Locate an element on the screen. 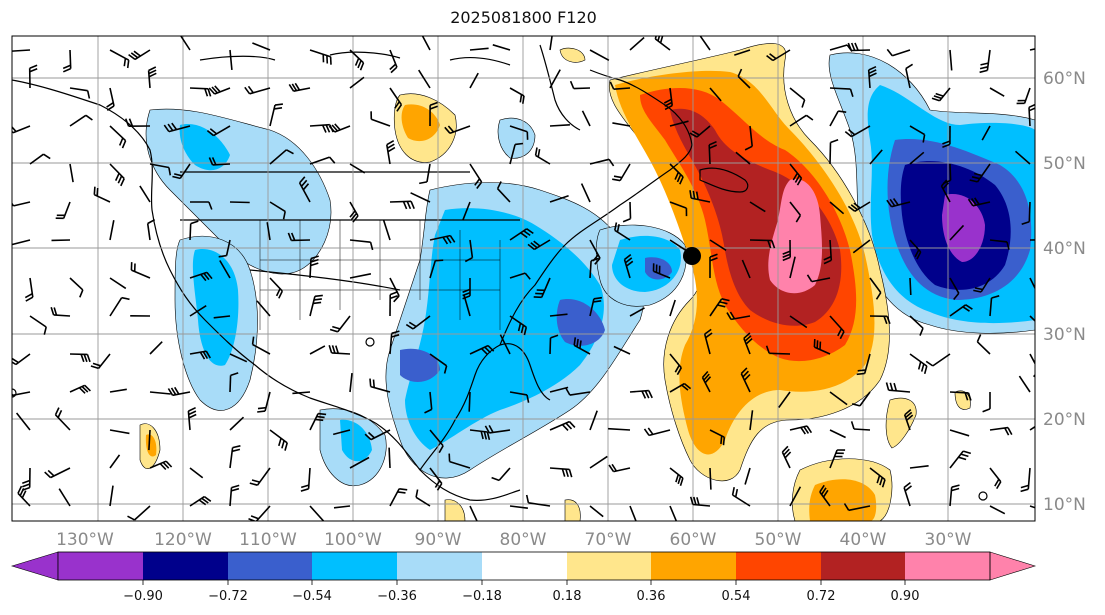  negative-anomaly-extreme is located at coordinates (963, 228).